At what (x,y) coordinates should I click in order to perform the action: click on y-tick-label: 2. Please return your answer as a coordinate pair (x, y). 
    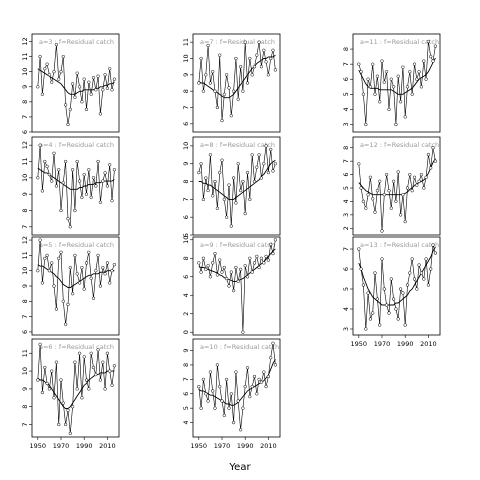
    Looking at the image, I should click on (186, 314).